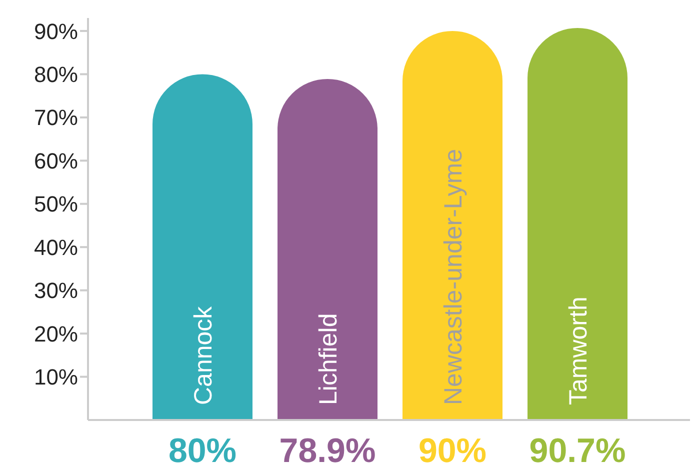 This screenshot has width=694, height=468. I want to click on y-tick-label: 60%, so click(56, 161).